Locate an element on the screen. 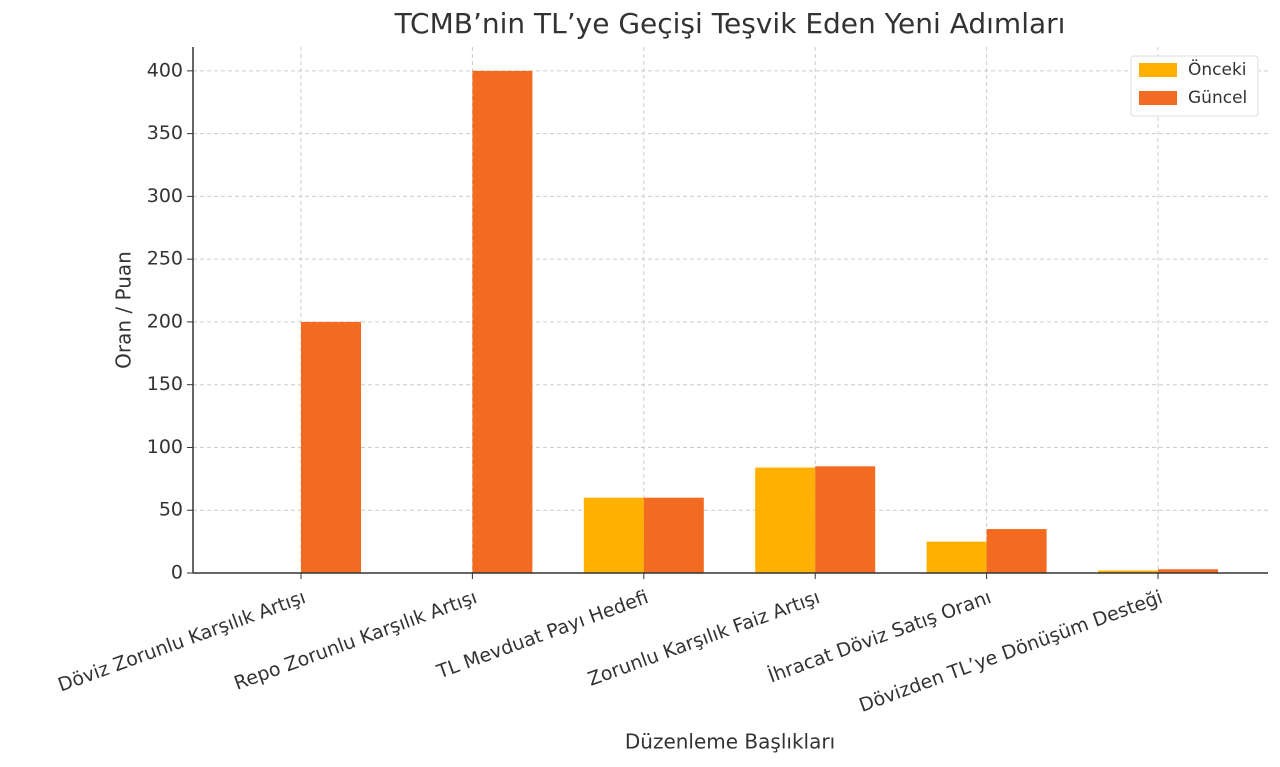 The height and width of the screenshot is (767, 1280). y-tick-label: 350 is located at coordinates (165, 133).